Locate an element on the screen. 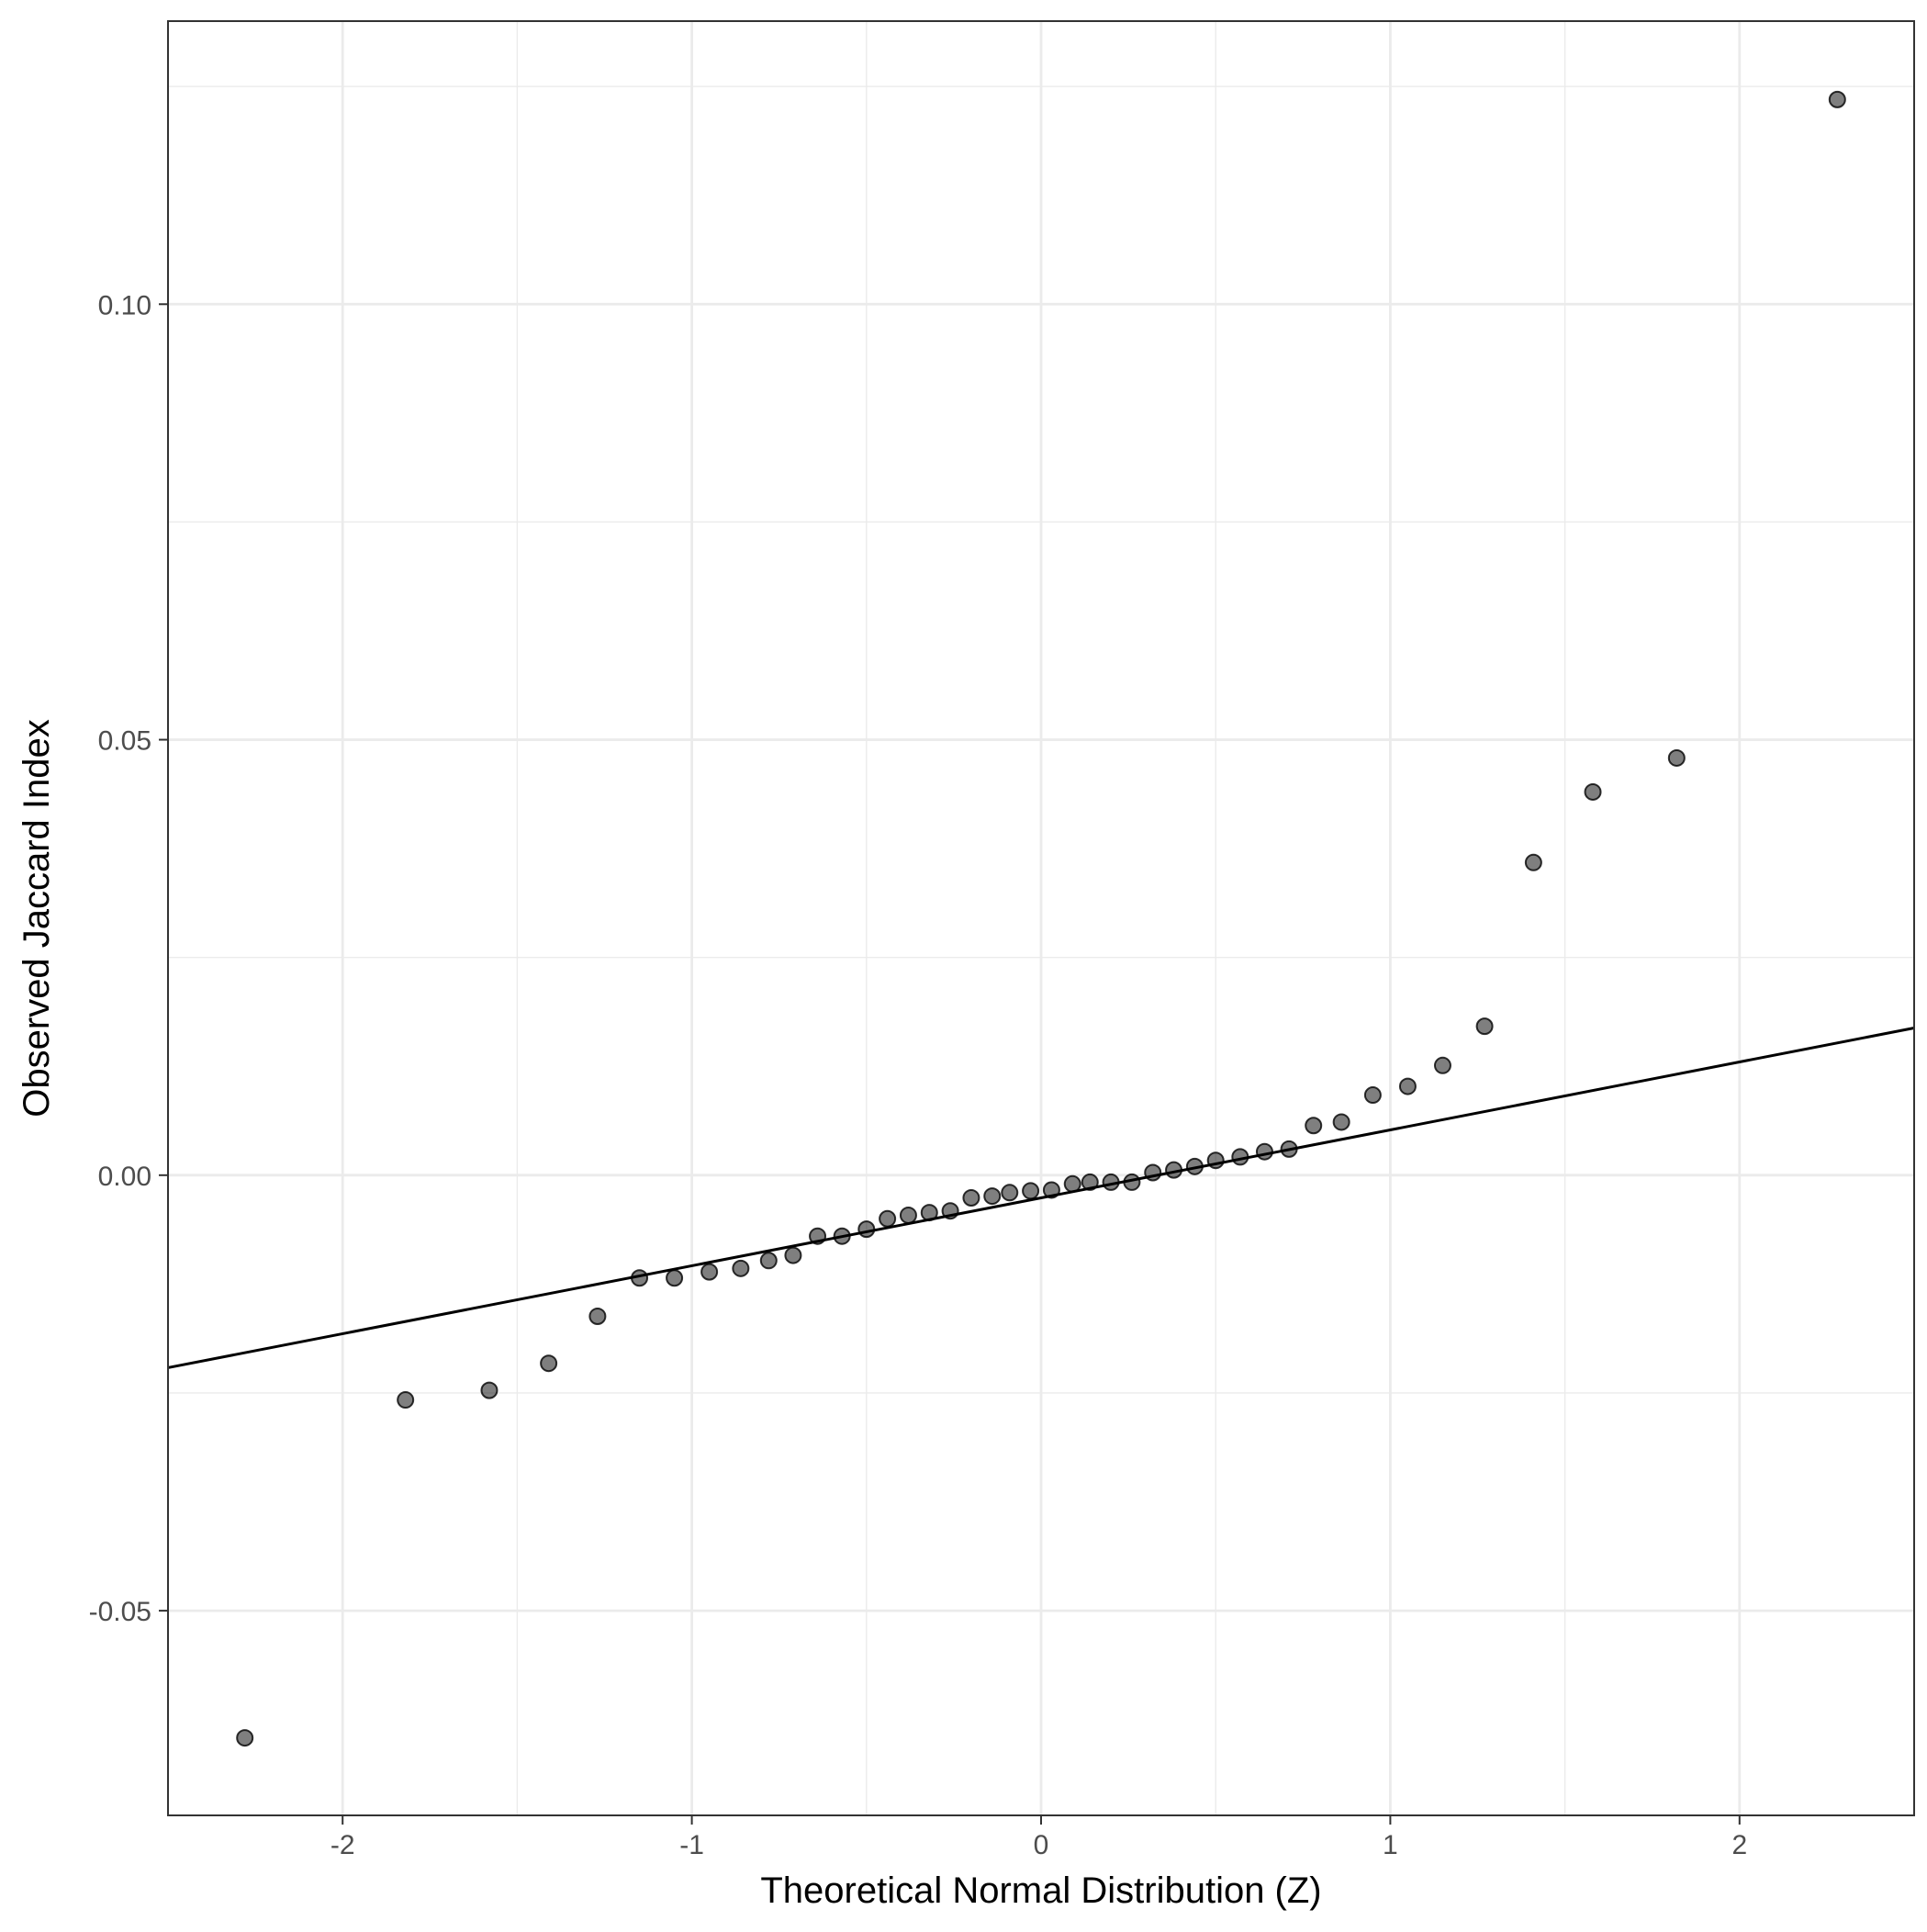 The image size is (1927, 1932). y-tick-label: 0.10 is located at coordinates (124, 305).